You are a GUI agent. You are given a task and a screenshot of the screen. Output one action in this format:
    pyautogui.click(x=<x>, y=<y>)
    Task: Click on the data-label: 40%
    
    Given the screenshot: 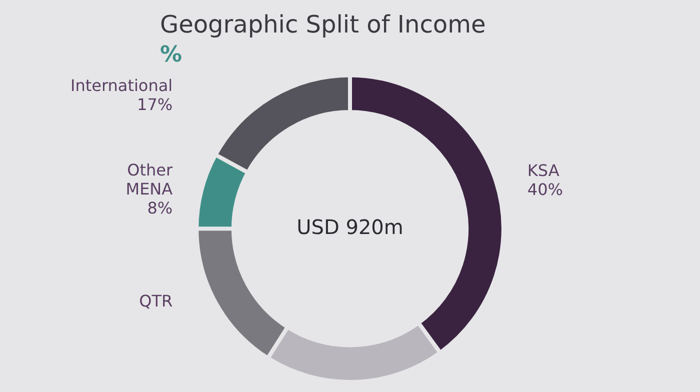 What is the action you would take?
    pyautogui.click(x=545, y=189)
    